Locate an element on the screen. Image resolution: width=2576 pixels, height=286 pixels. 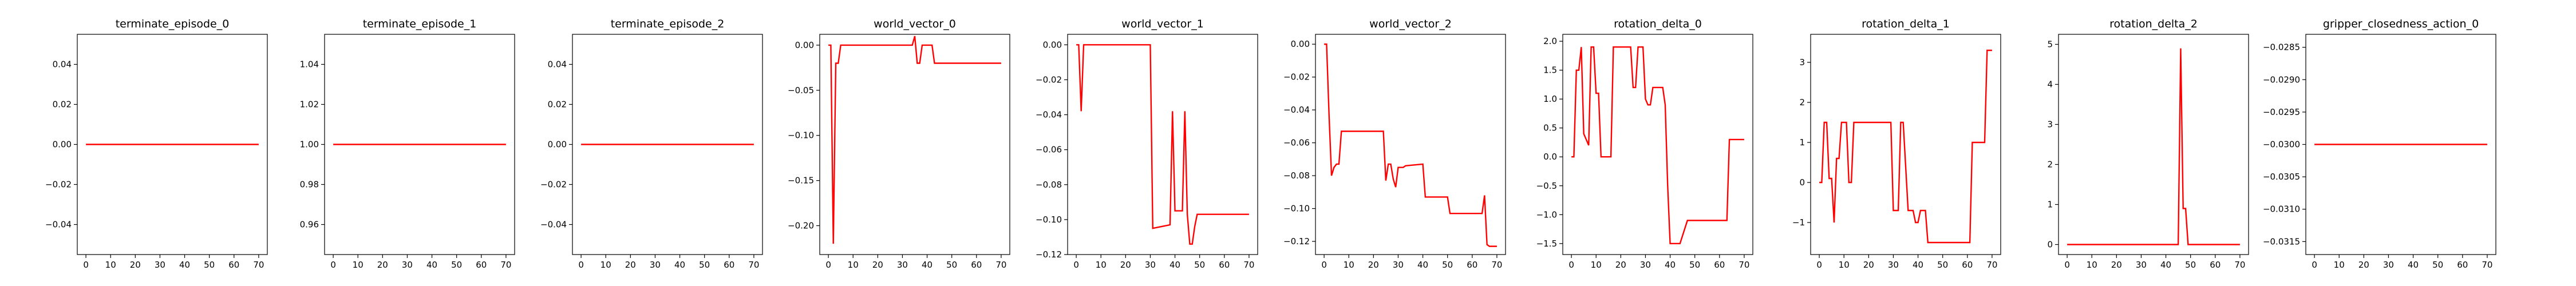
chart-title: rotation_delta_0 is located at coordinates (1658, 24).